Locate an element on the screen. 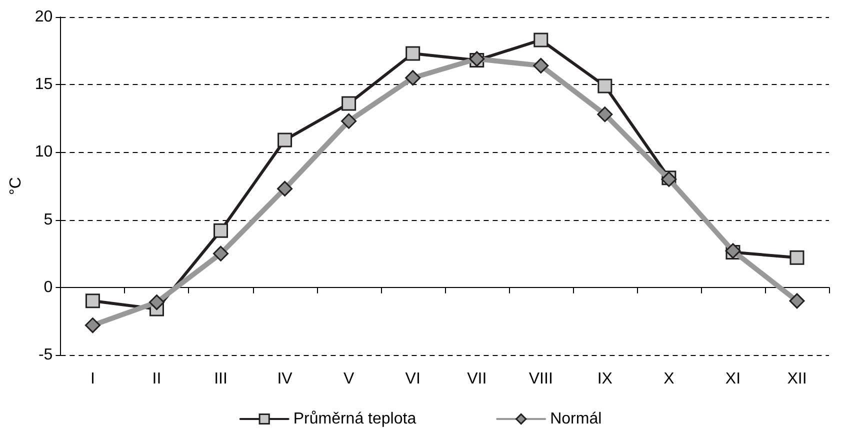  legend-label: Normál is located at coordinates (576, 419).